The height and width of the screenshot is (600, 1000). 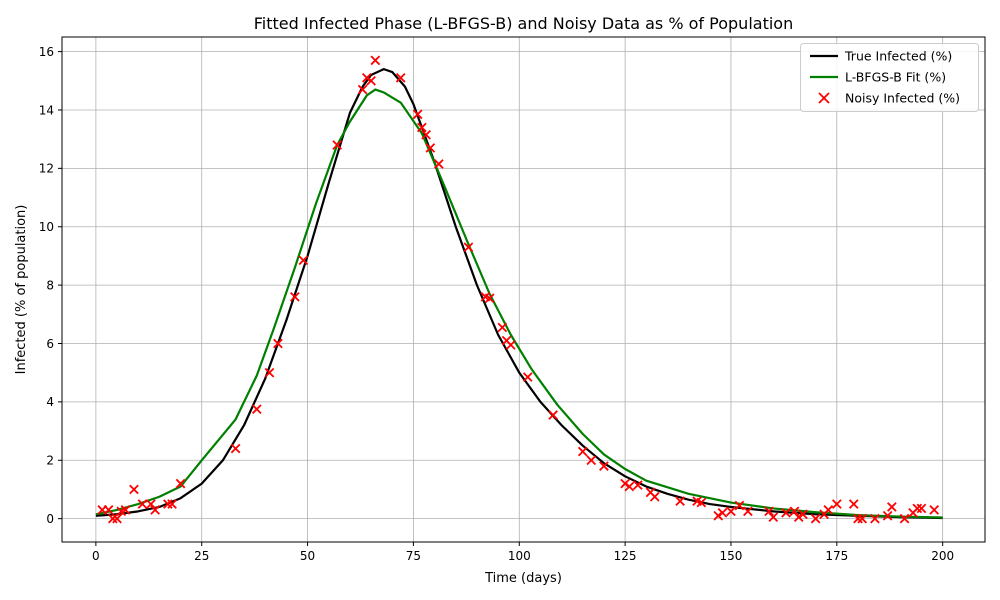 What do you see at coordinates (201, 556) in the screenshot?
I see `x-tick-label: 25` at bounding box center [201, 556].